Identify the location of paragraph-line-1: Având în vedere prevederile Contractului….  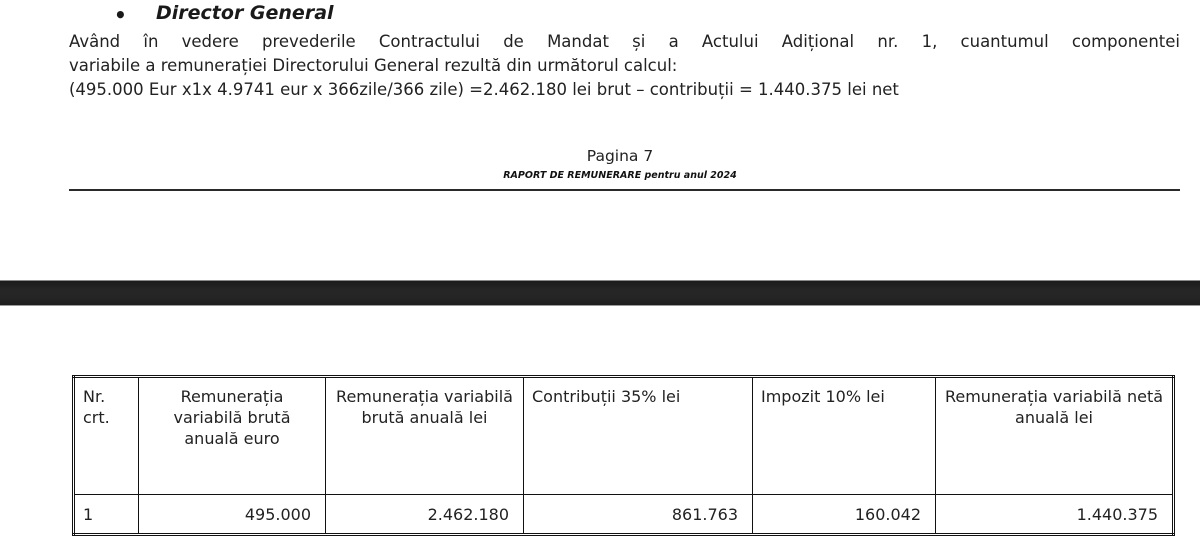
(624, 41).